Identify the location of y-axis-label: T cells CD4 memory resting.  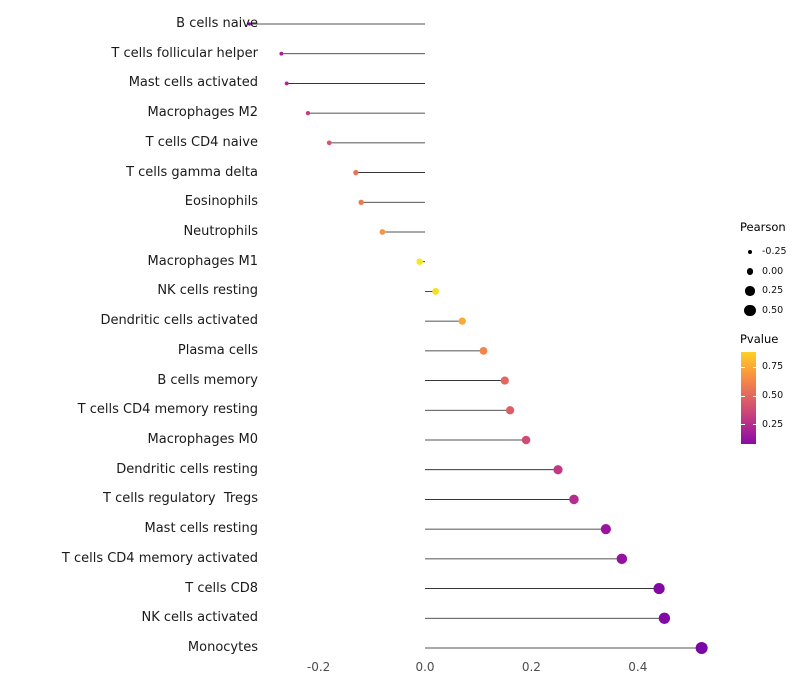
(167, 410).